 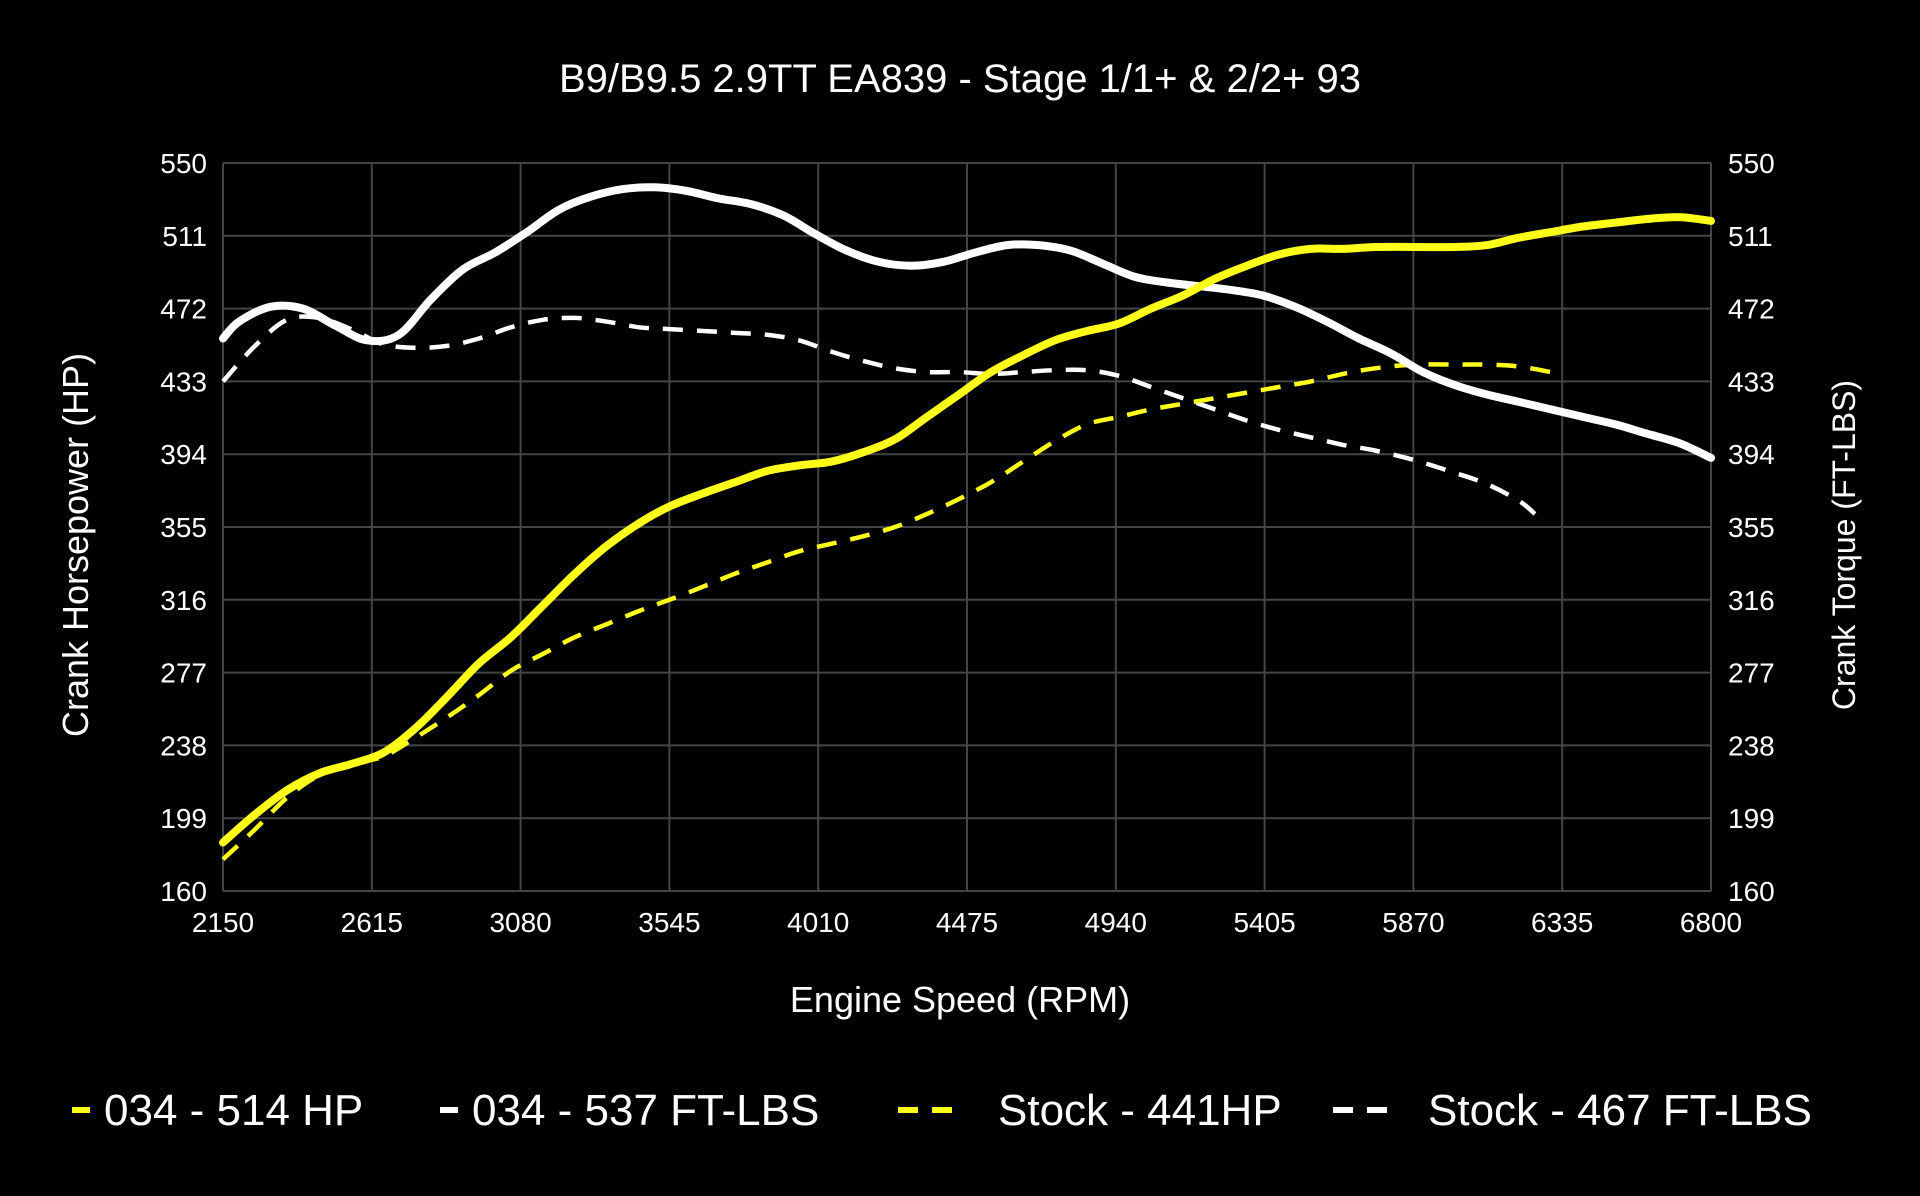 What do you see at coordinates (183, 673) in the screenshot?
I see `y-left-tick-label: 277` at bounding box center [183, 673].